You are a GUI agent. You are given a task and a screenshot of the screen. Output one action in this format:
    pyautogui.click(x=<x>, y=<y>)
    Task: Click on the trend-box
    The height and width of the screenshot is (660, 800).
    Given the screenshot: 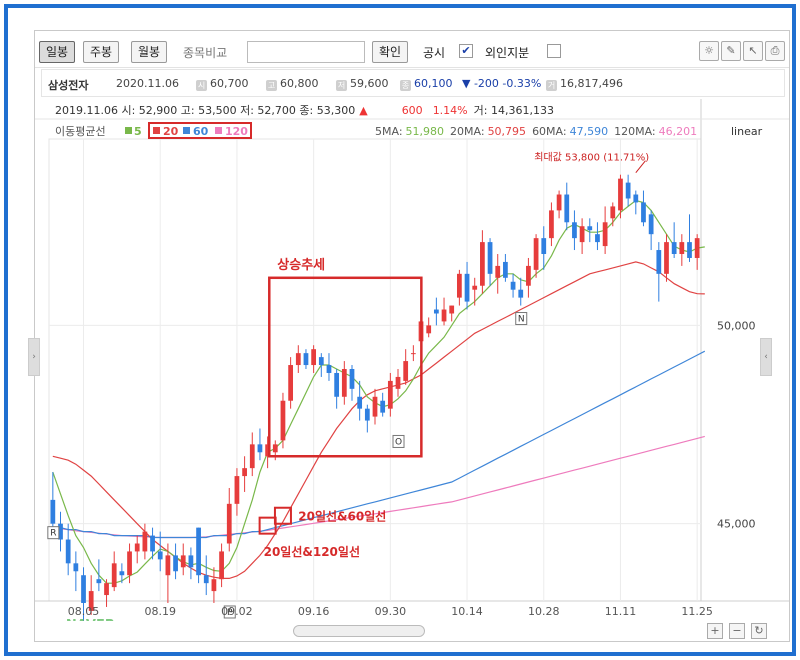 What is the action you would take?
    pyautogui.click(x=345, y=367)
    